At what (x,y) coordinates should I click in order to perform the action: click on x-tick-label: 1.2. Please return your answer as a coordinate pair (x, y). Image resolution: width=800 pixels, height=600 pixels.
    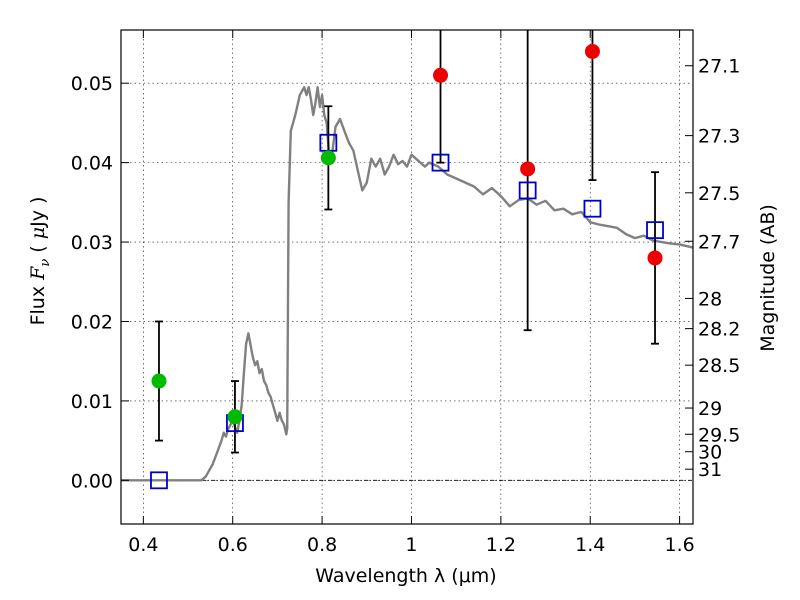
    Looking at the image, I should click on (501, 545).